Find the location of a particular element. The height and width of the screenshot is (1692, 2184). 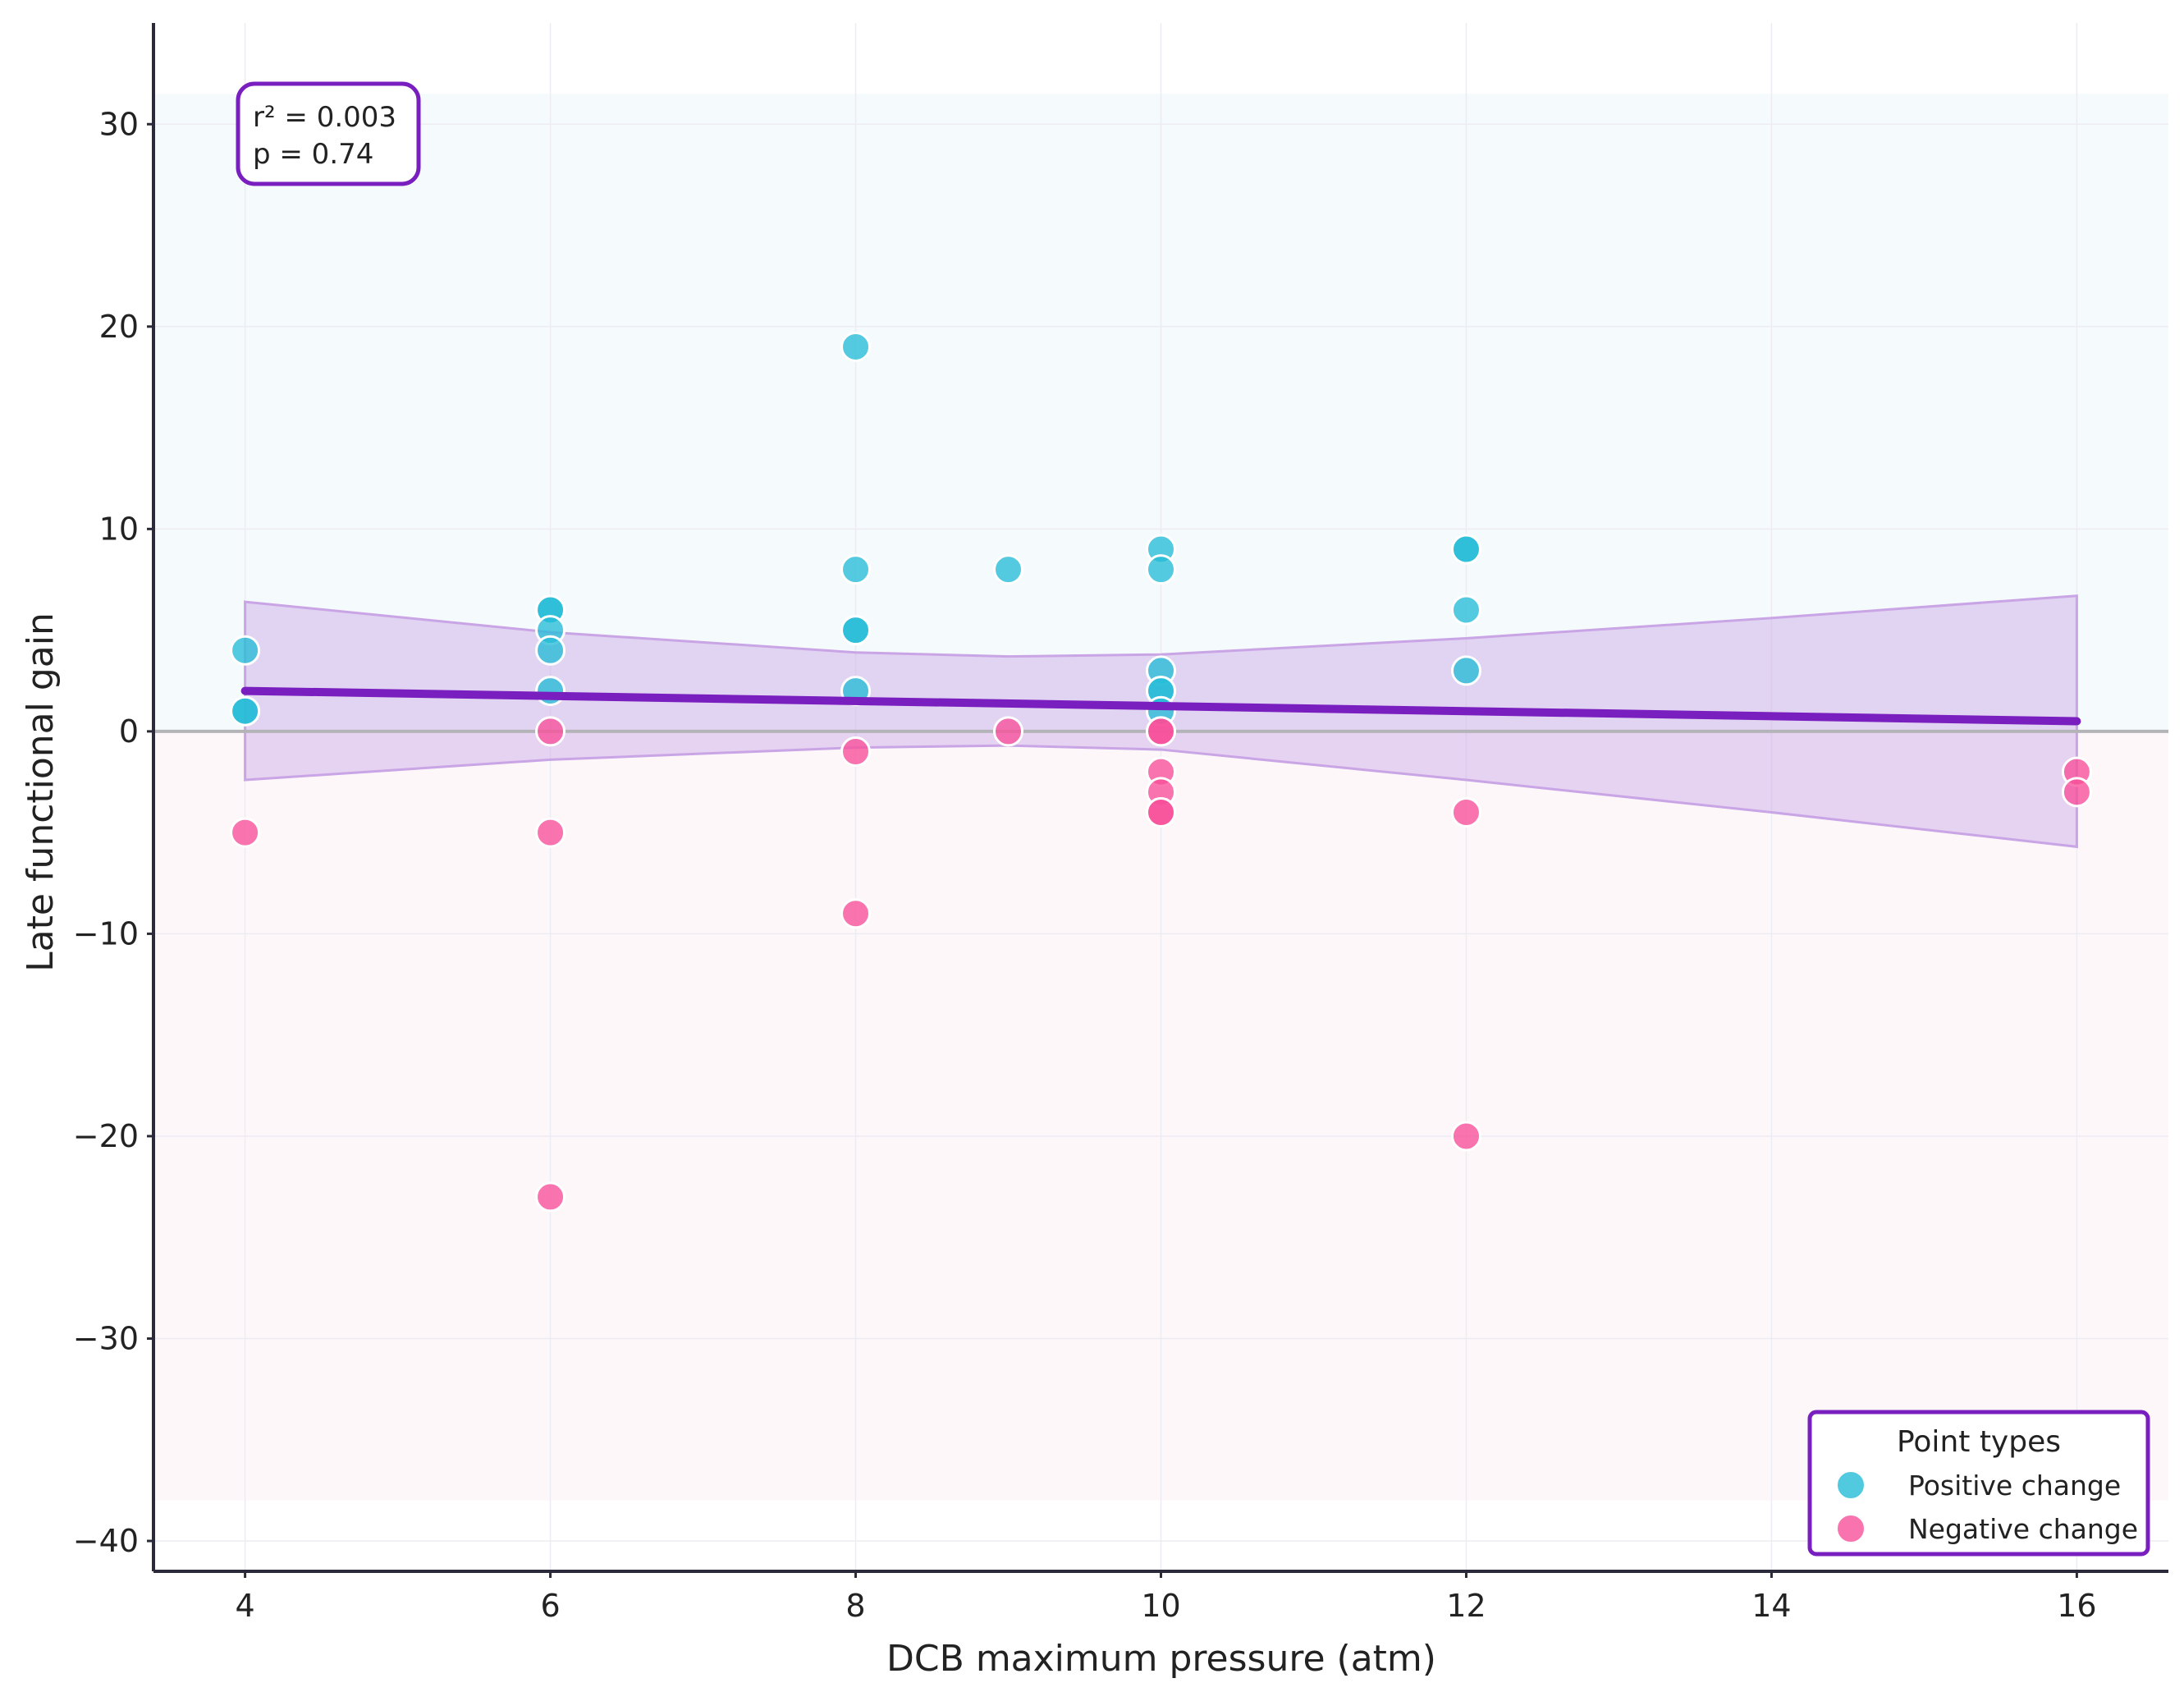

y-tick-label: 0 is located at coordinates (129, 731).